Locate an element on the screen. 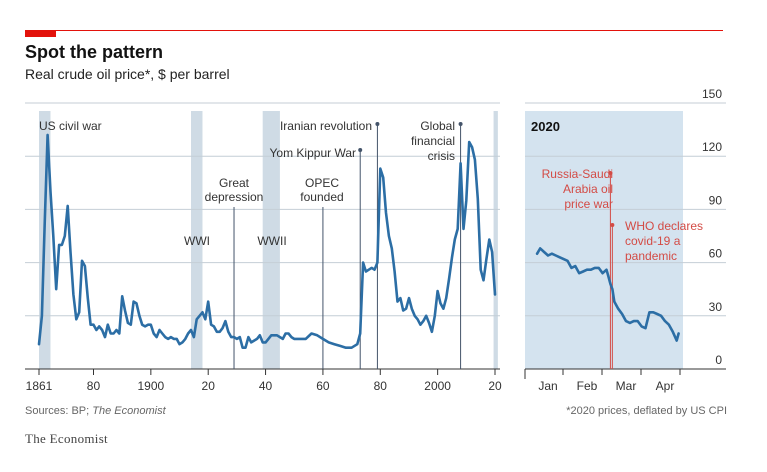 The height and width of the screenshot is (472, 767). annotation-opec-founded: OPEC founded is located at coordinates (321, 190).